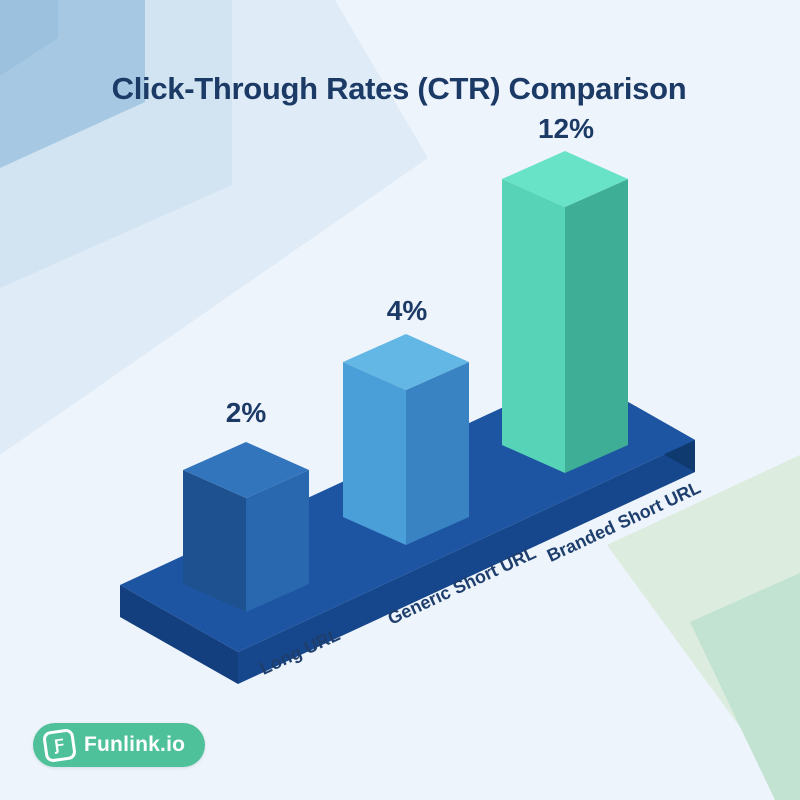 This screenshot has height=800, width=800. Describe the element at coordinates (277, 541) in the screenshot. I see `bar-long-url-right-face` at that location.